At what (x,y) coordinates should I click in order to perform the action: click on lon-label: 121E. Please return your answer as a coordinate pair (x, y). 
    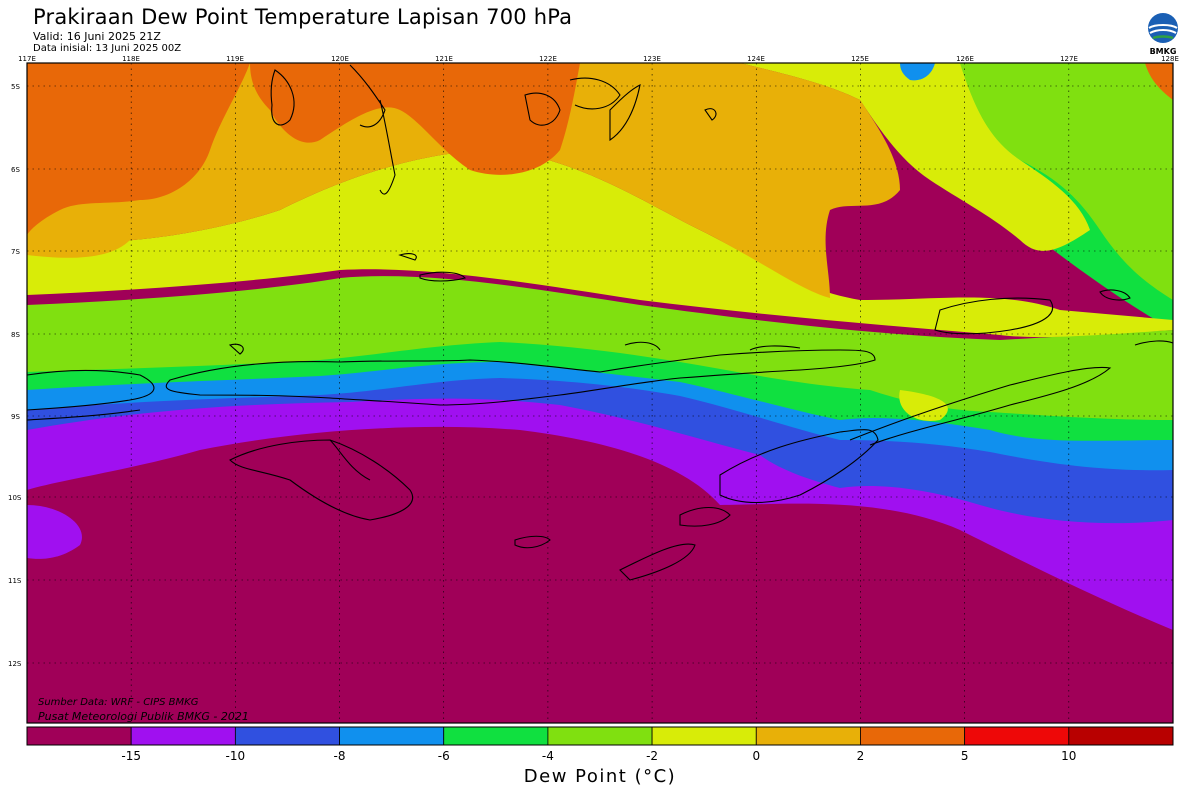
    Looking at the image, I should click on (444, 59).